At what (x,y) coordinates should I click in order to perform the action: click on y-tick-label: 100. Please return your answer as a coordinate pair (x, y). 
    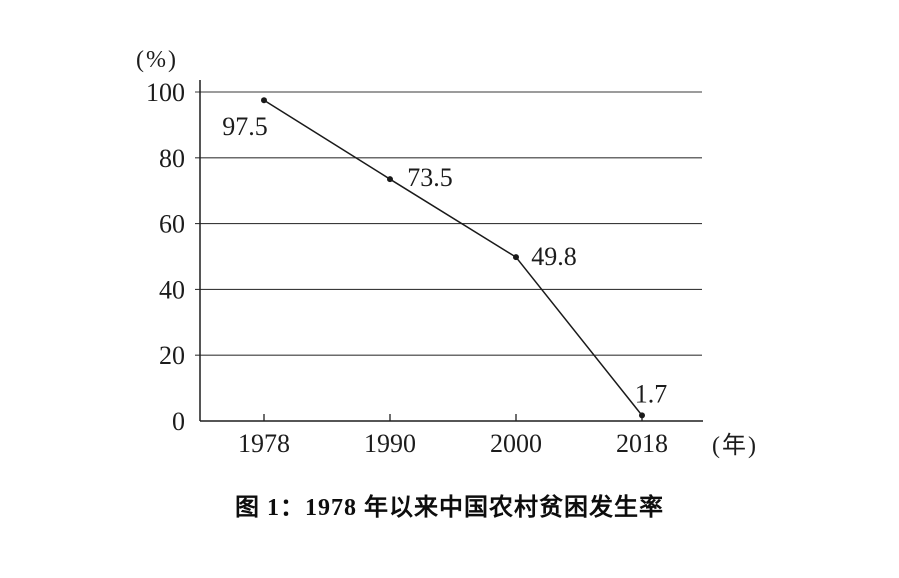
    Looking at the image, I should click on (165, 92).